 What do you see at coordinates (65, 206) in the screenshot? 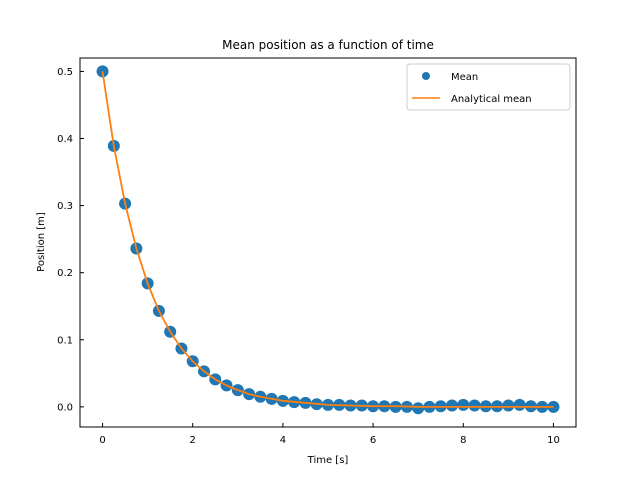
I see `y-tick-label: 0.3` at bounding box center [65, 206].